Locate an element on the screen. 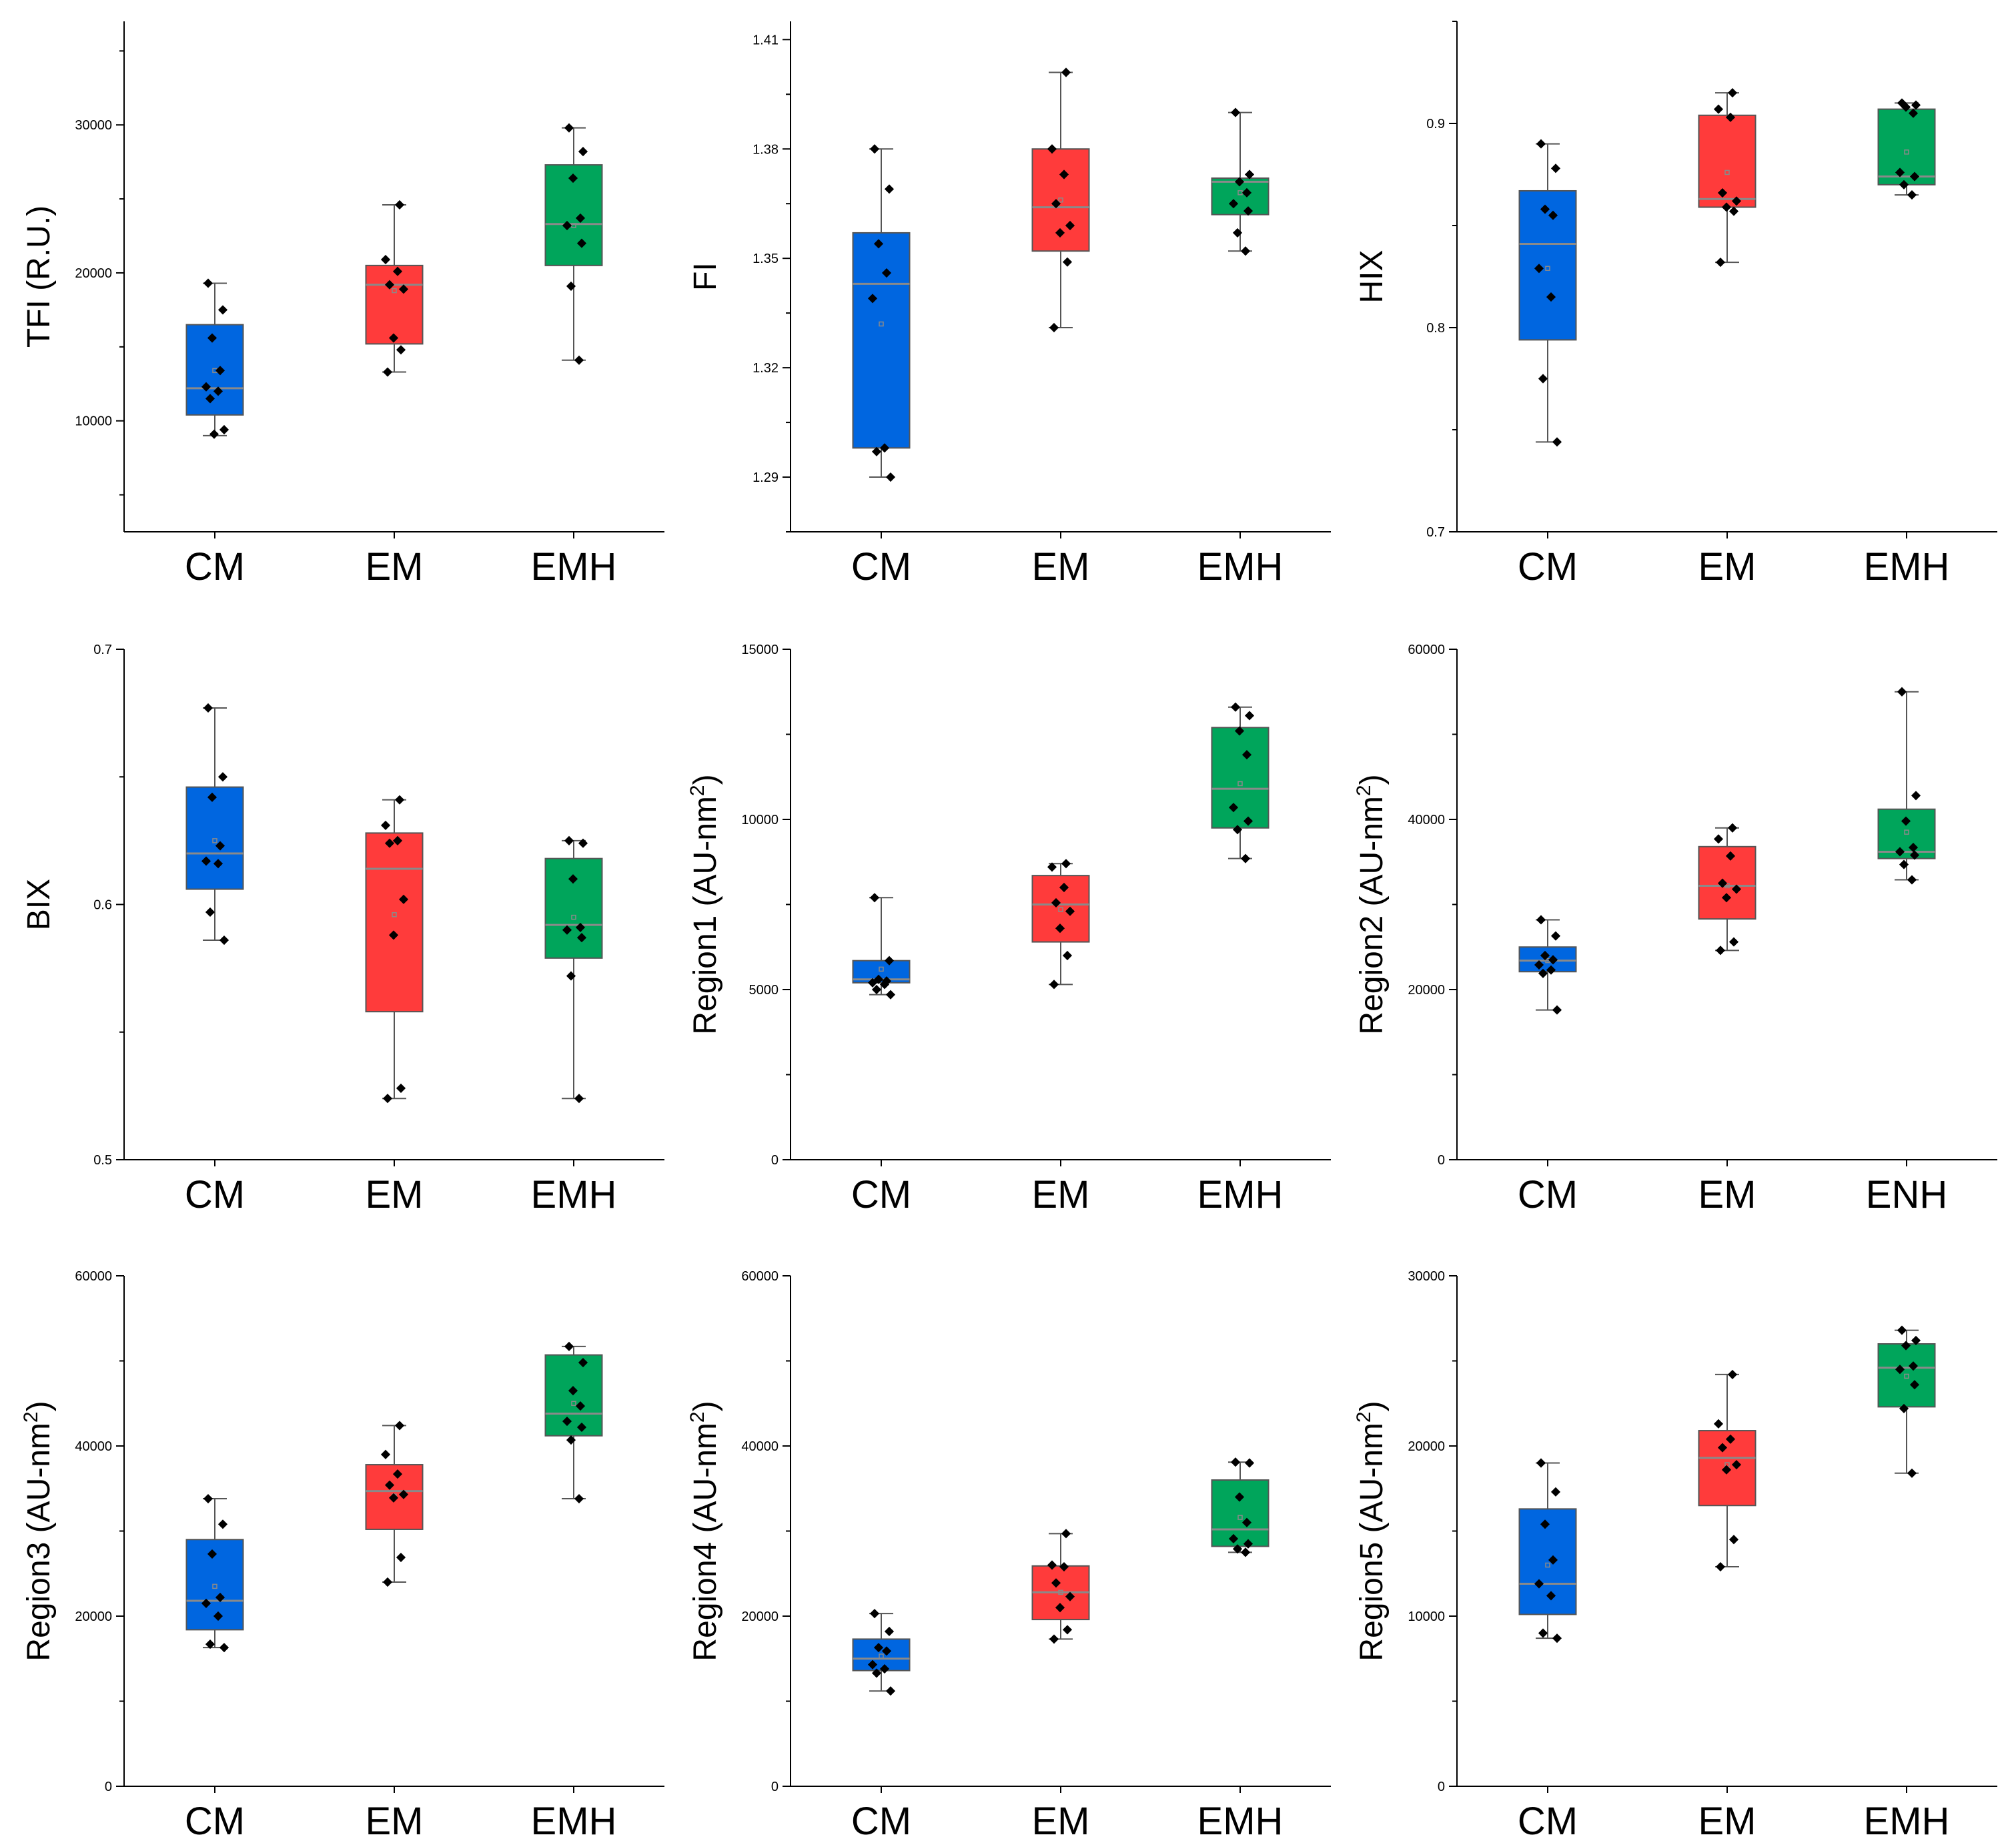  chart-panel-1: CM EM EMH 10000 20000 30000 TFI (R.U.) is located at coordinates (343, 305).